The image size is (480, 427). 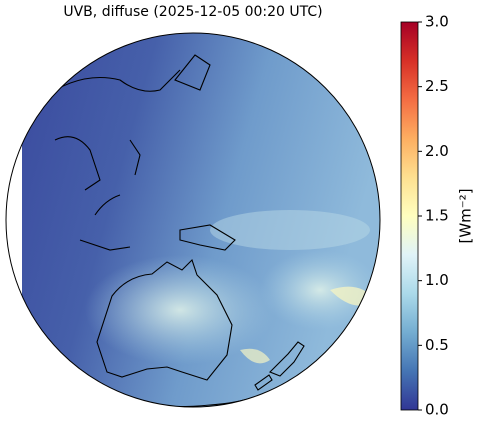 What do you see at coordinates (192, 12) in the screenshot?
I see `title: UVB, diffuse (2025-12-05 00:20 UTC)` at bounding box center [192, 12].